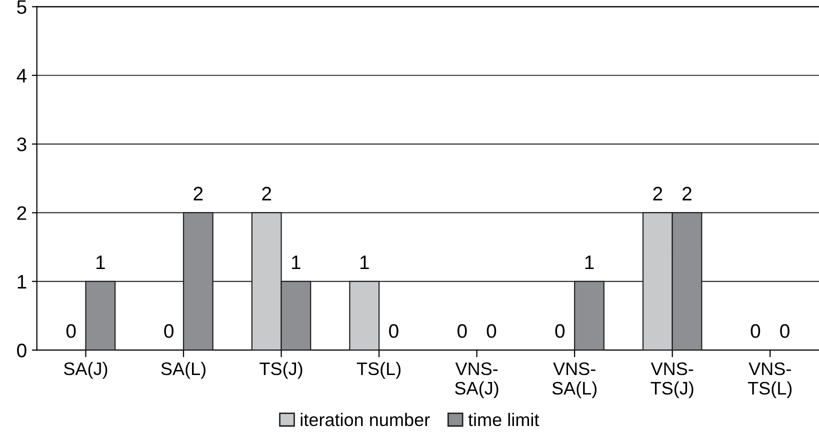 Image resolution: width=819 pixels, height=446 pixels. Describe the element at coordinates (86, 370) in the screenshot. I see `x-tick-label: SA(J)` at that location.